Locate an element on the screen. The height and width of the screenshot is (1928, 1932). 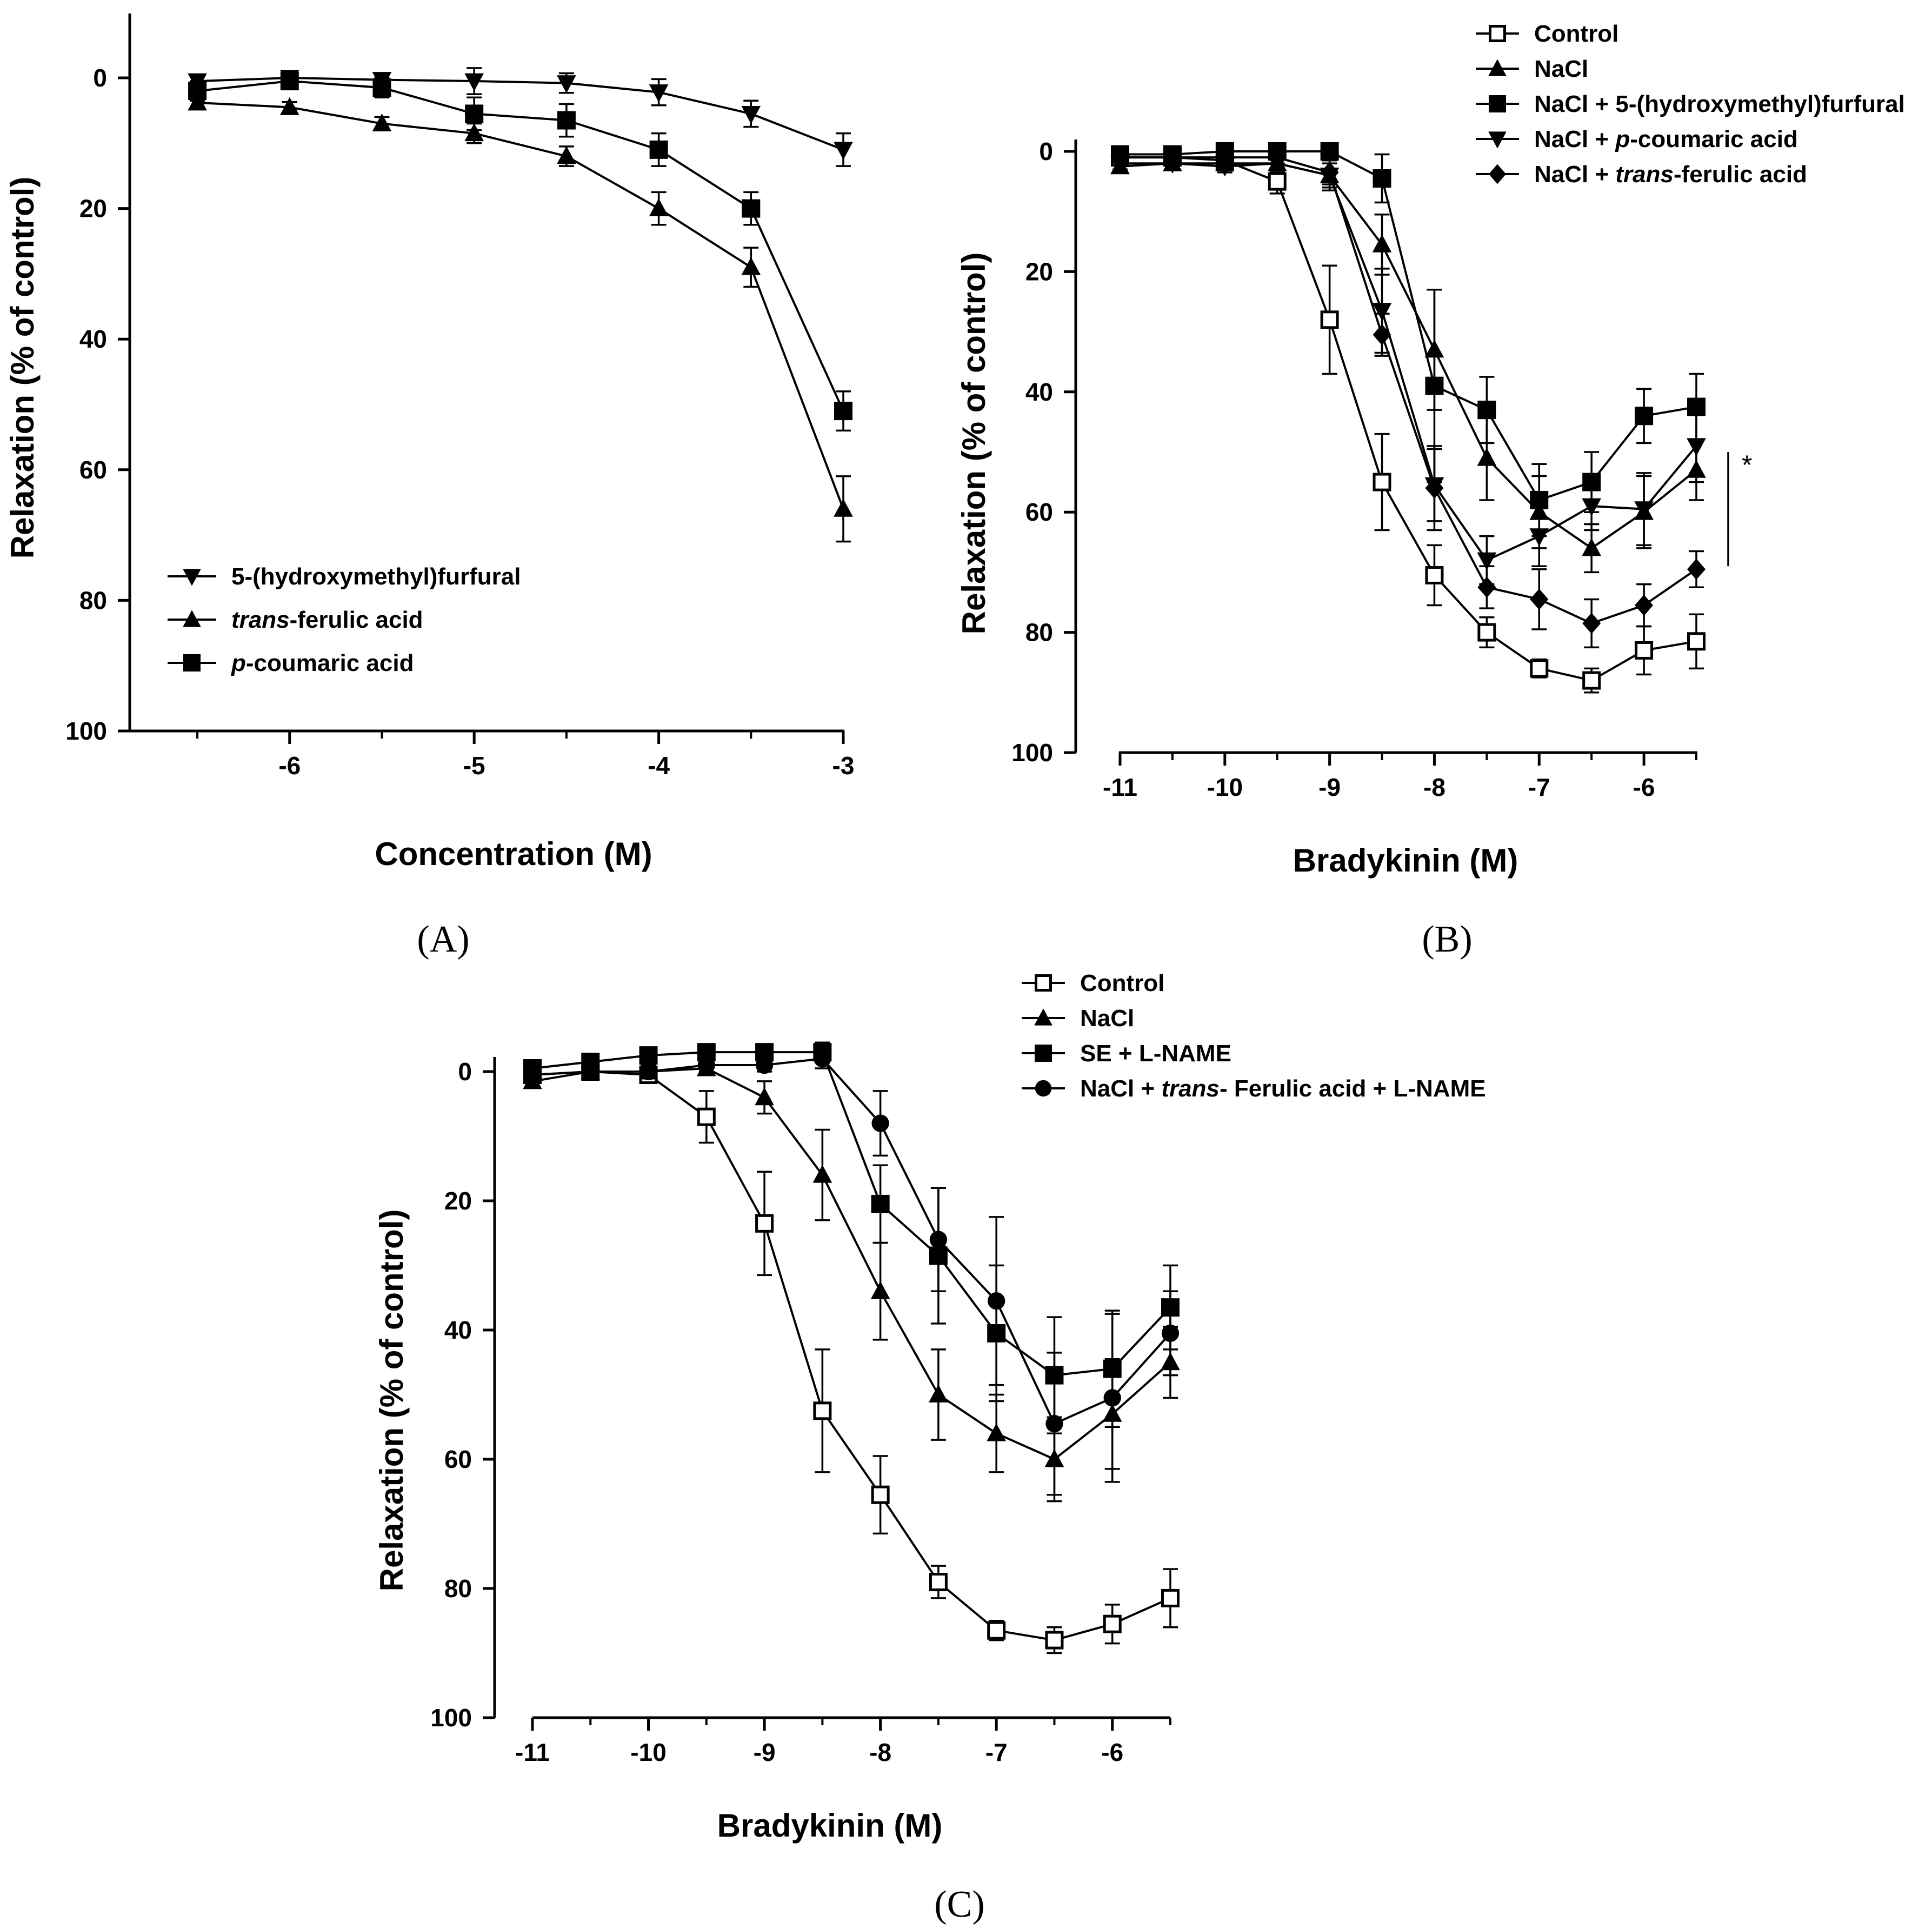
legend-label: 5-(hydroxymethyl)furfural is located at coordinates (376, 576).